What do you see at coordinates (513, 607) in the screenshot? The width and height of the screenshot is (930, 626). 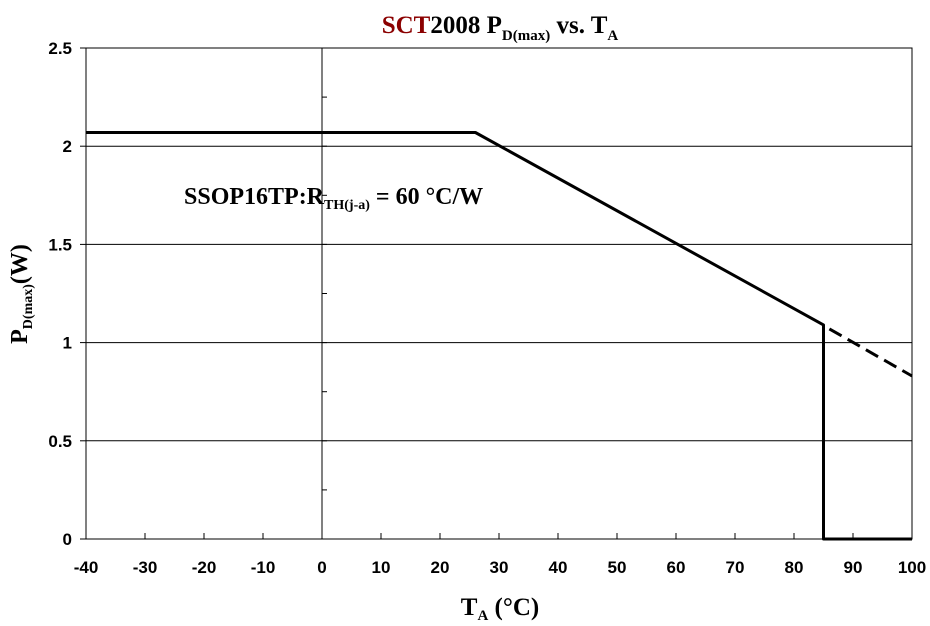 I see `x-axis-label-unit: (°C)` at bounding box center [513, 607].